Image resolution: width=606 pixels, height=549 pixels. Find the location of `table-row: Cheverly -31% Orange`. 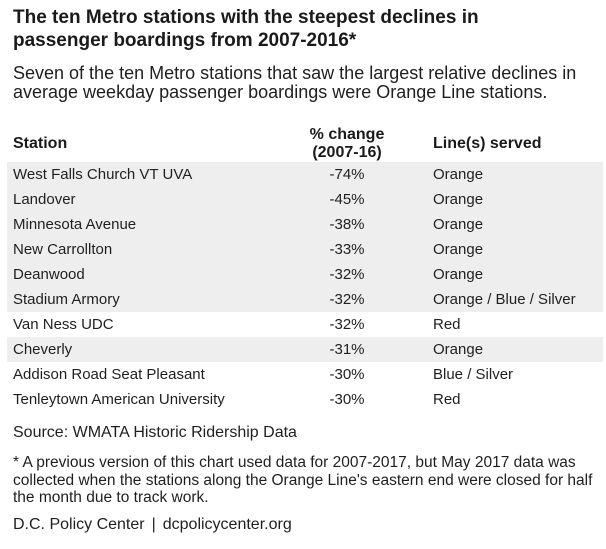

table-row: Cheverly -31% Orange is located at coordinates (305, 349).